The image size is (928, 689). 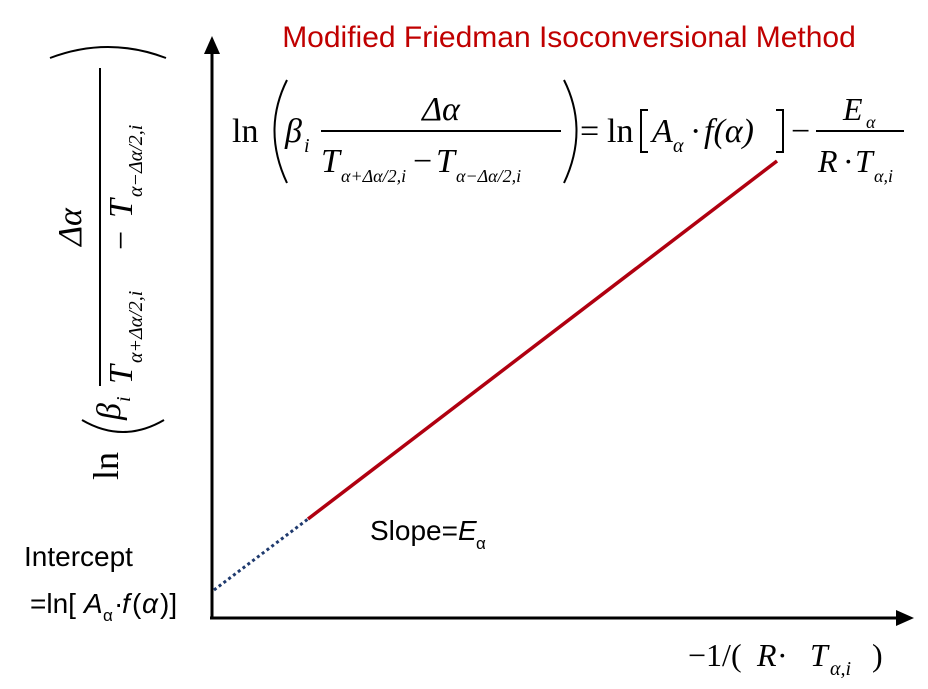 I want to click on eq-ln: ln, so click(x=245, y=131).